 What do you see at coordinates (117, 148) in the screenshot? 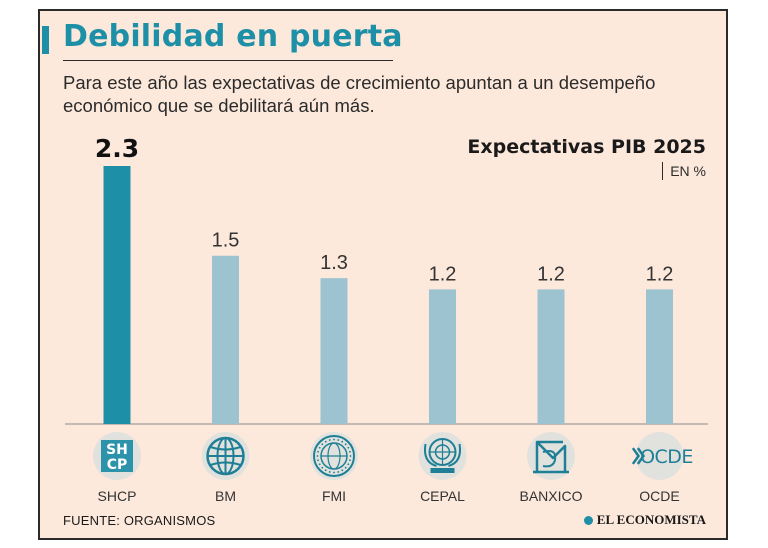
I see `data-label-shcp: 2.3` at bounding box center [117, 148].